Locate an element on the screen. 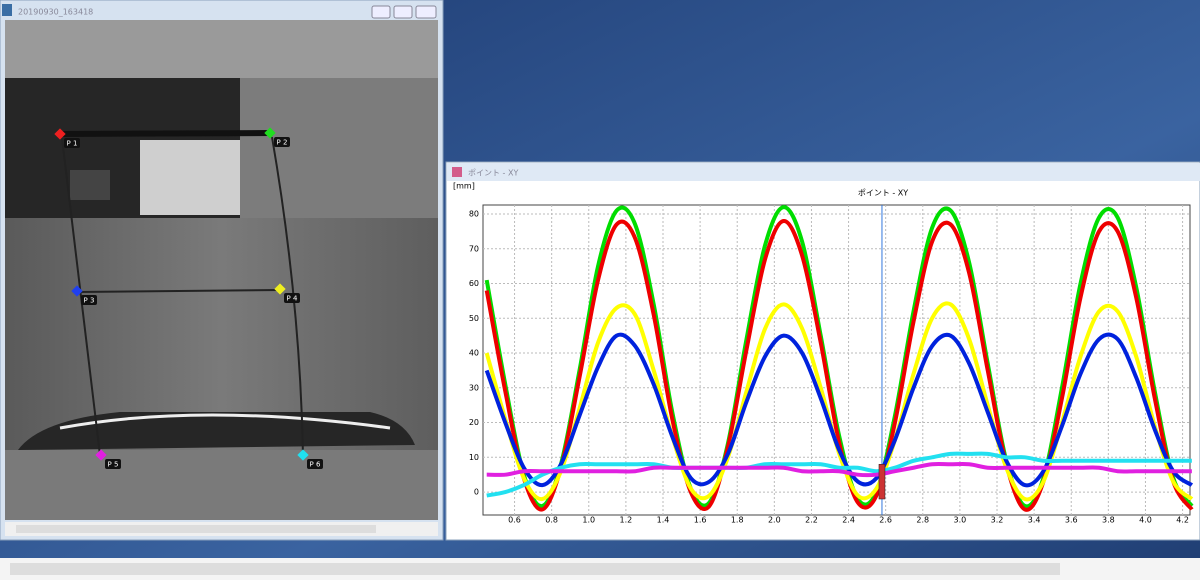  point-label: P 3 is located at coordinates (89, 301).